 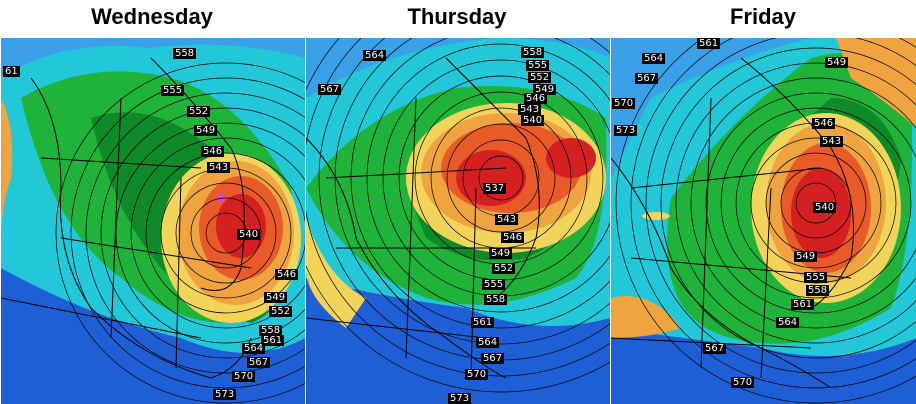 What do you see at coordinates (571, 158) in the screenshot?
I see `red-region-east` at bounding box center [571, 158].